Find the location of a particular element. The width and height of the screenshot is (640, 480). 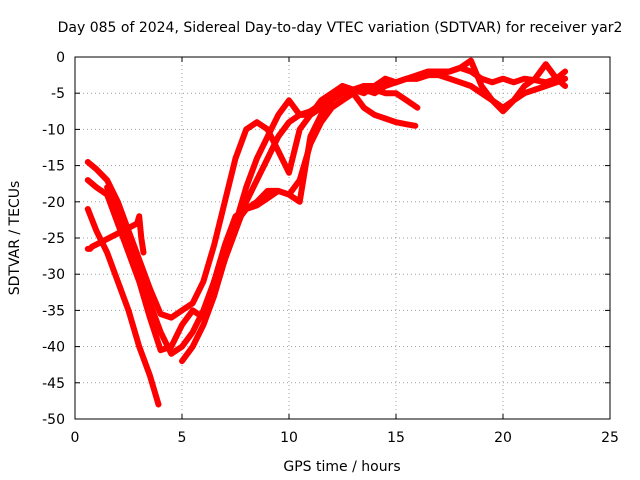

x-tick-label: 15 is located at coordinates (396, 438).